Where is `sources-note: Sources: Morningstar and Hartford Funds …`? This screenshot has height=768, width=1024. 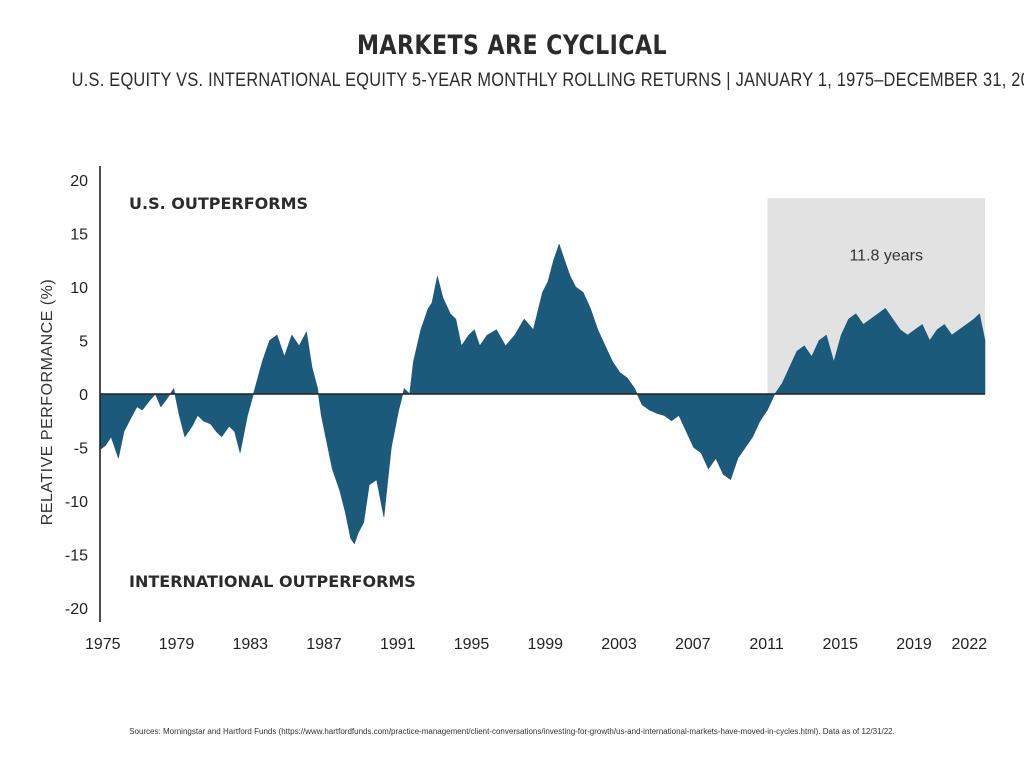
sources-note: Sources: Morningstar and Hartford Funds … is located at coordinates (512, 731).